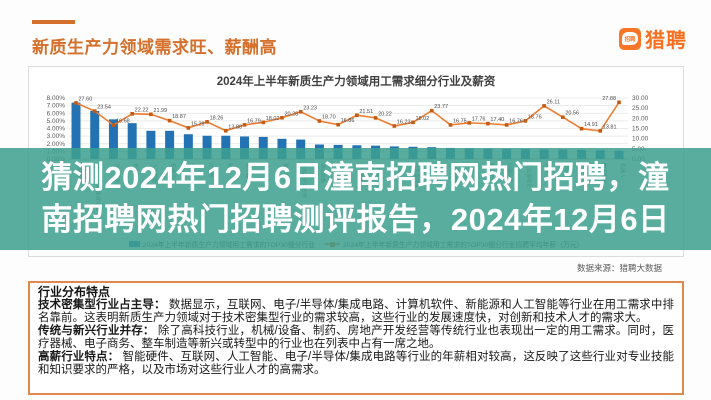 The image size is (711, 400). Describe the element at coordinates (640, 98) in the screenshot. I see `y-axis-label-right: 30.00` at that location.